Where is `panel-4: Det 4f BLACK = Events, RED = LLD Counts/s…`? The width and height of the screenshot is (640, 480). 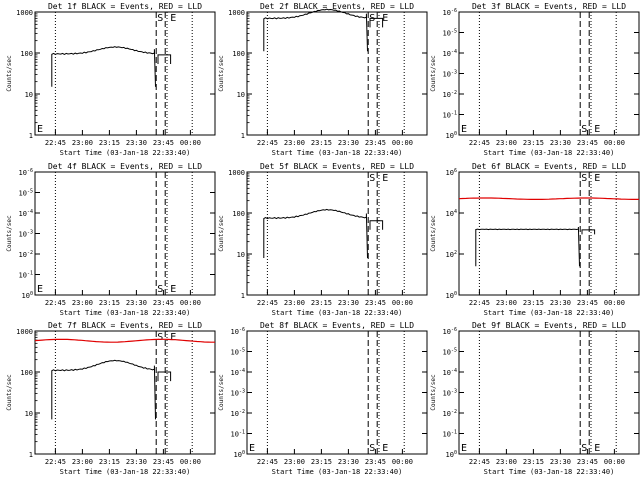
panel-4: Det 4f BLACK = Events, RED = LLD Counts/s… is located at coordinates (111, 239).